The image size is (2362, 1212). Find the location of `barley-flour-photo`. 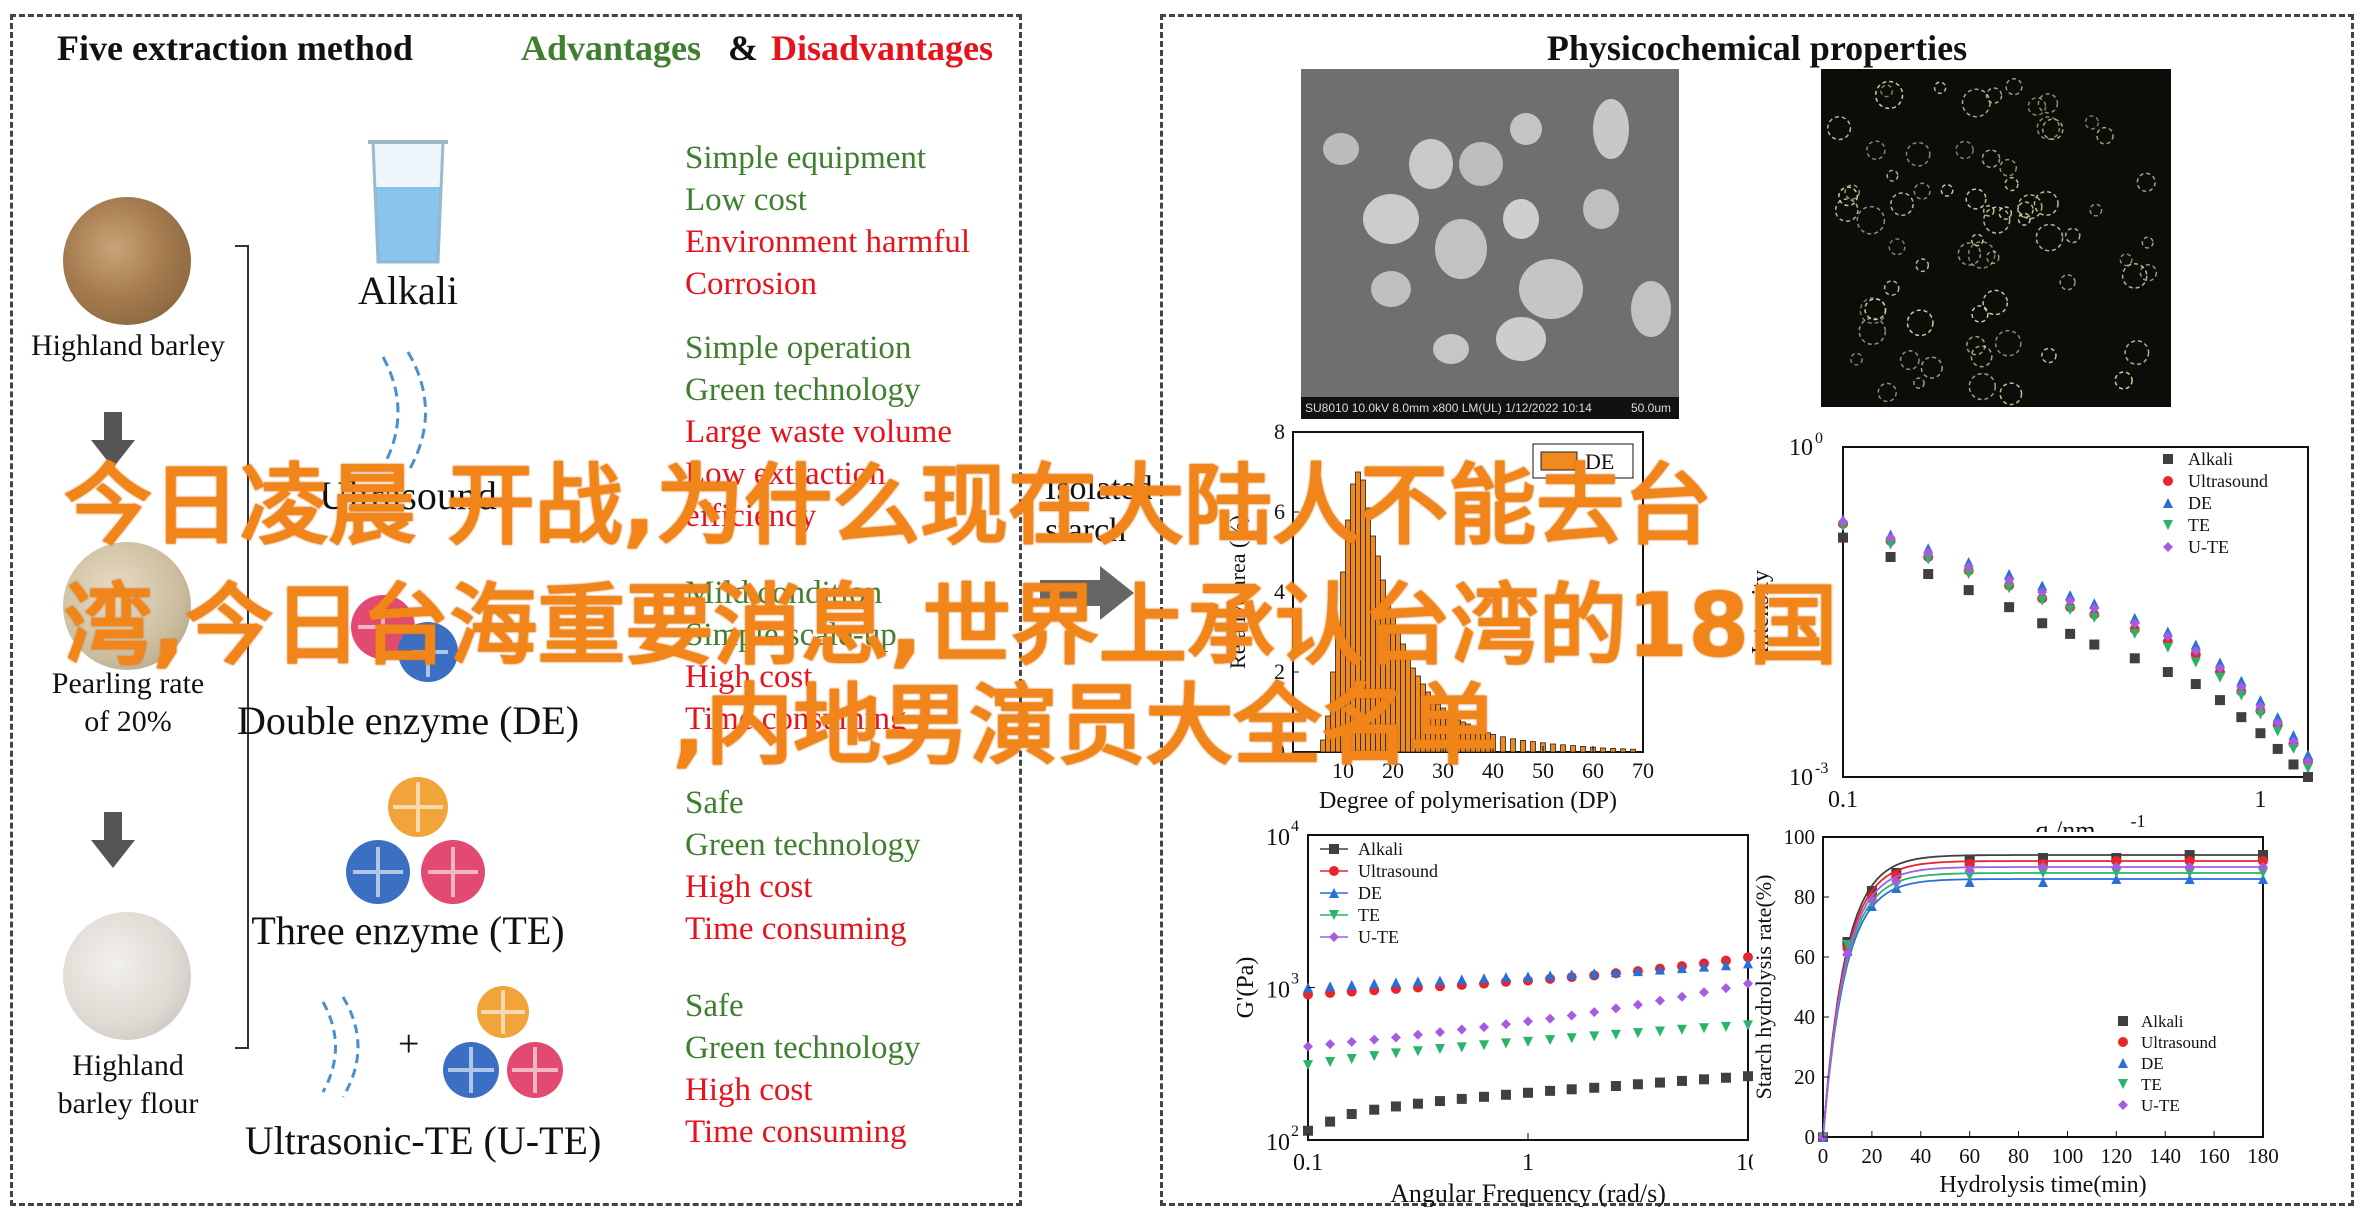

barley-flour-photo is located at coordinates (127, 976).